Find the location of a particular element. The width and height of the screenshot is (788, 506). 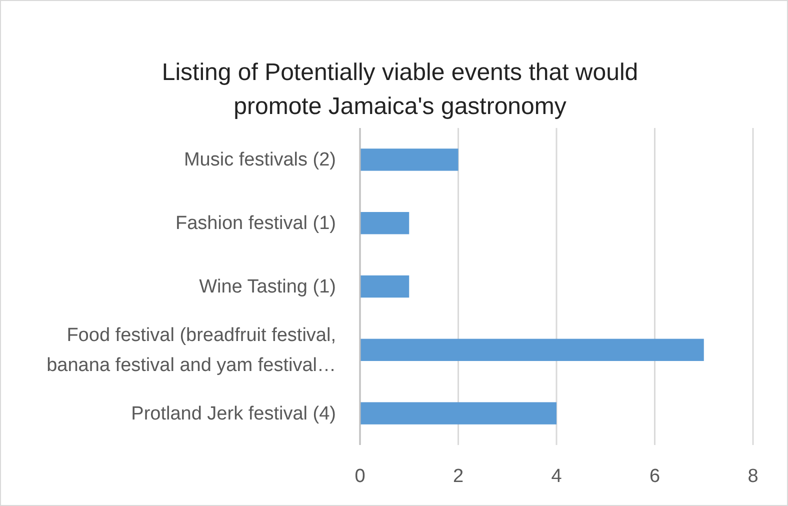

x-tick-label: 0 is located at coordinates (360, 476).